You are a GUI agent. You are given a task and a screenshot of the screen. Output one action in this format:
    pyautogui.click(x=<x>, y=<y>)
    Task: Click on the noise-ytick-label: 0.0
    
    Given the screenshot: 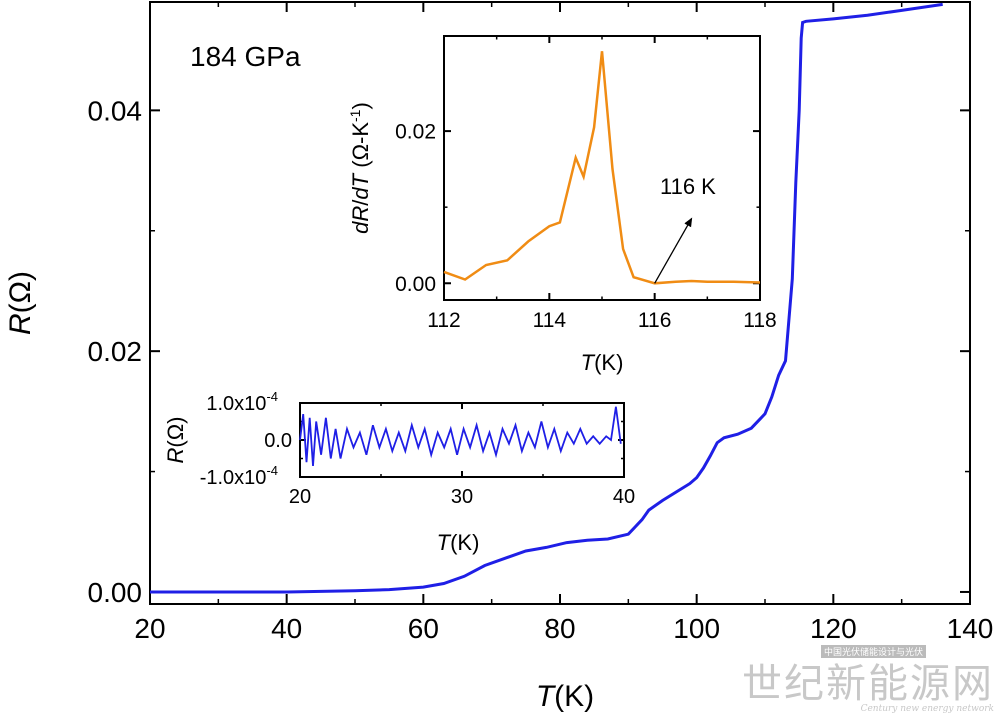 What is the action you would take?
    pyautogui.click(x=278, y=441)
    